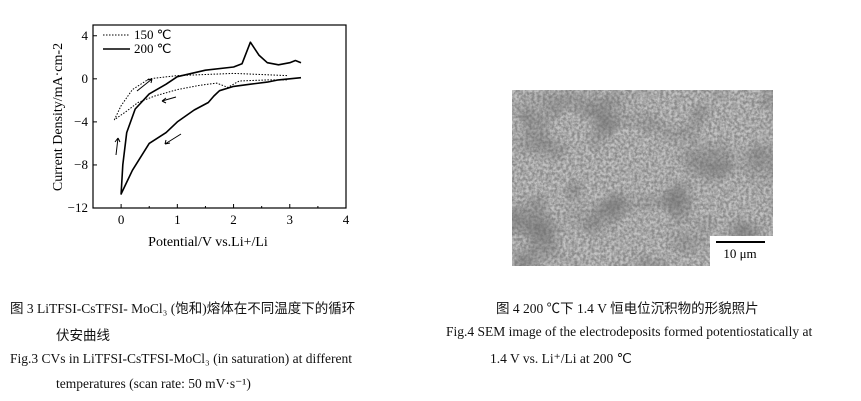 The image size is (861, 401). Describe the element at coordinates (208, 242) in the screenshot. I see `x-axis-label: Potential/V vs.Li+/Li` at that location.